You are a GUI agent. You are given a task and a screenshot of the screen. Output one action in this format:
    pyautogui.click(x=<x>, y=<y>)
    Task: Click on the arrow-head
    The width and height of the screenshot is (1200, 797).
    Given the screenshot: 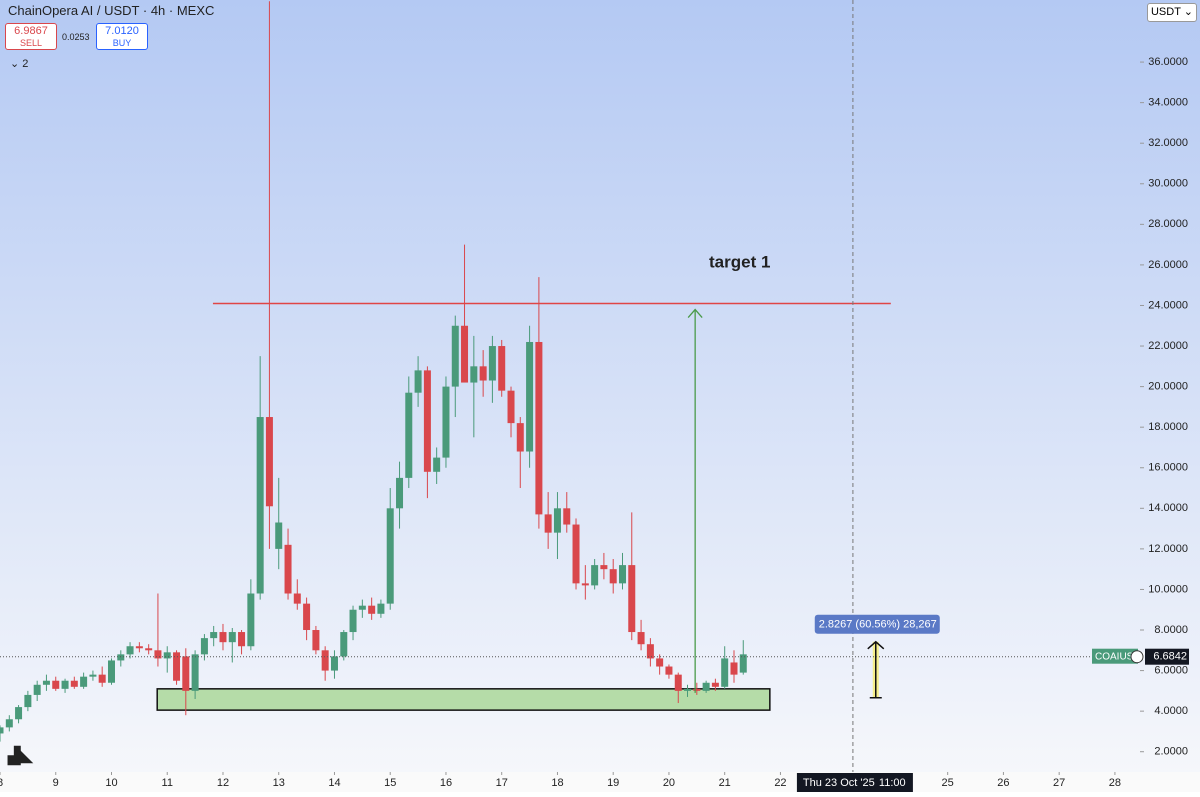 What is the action you would take?
    pyautogui.click(x=695, y=313)
    